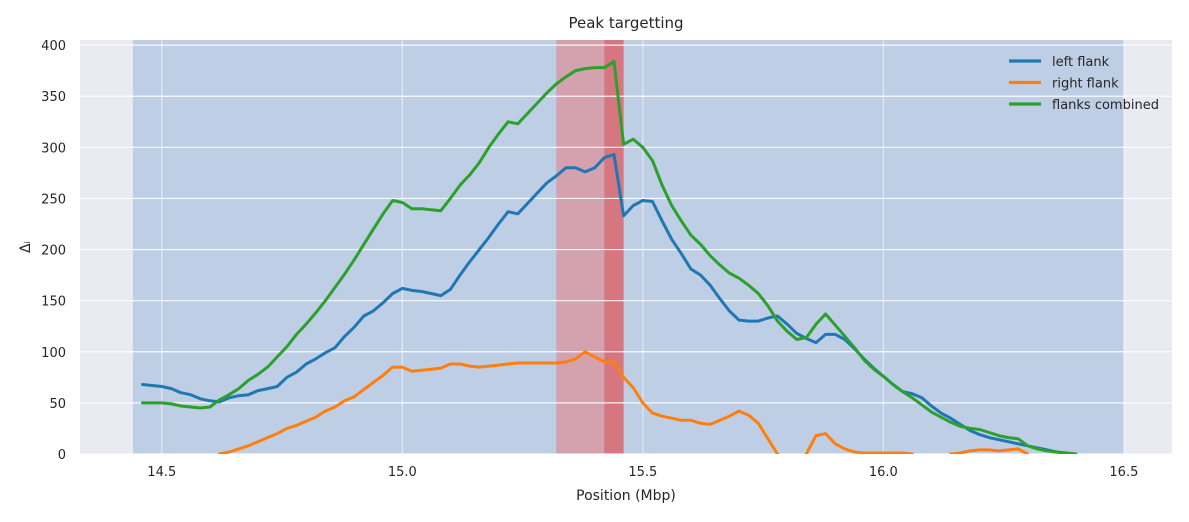 The height and width of the screenshot is (522, 1189). What do you see at coordinates (53, 353) in the screenshot?
I see `y-tick-label: 100` at bounding box center [53, 353].